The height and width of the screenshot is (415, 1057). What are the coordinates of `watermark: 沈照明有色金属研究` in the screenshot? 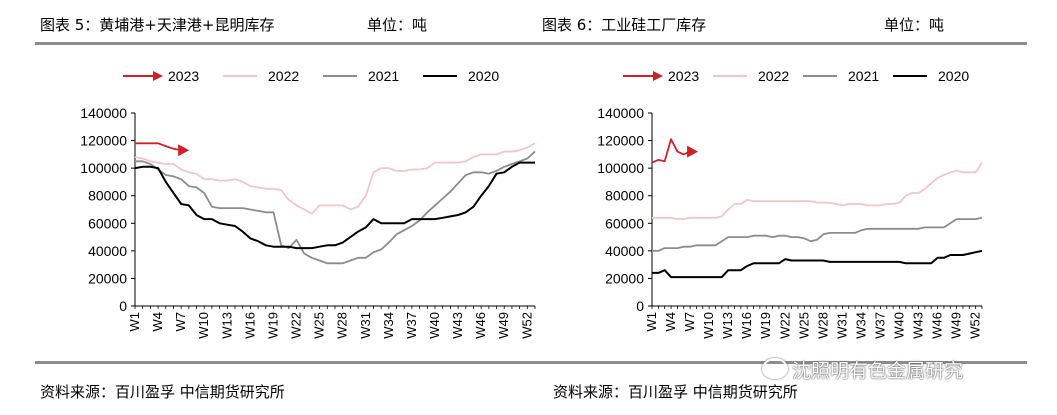 It's located at (862, 369).